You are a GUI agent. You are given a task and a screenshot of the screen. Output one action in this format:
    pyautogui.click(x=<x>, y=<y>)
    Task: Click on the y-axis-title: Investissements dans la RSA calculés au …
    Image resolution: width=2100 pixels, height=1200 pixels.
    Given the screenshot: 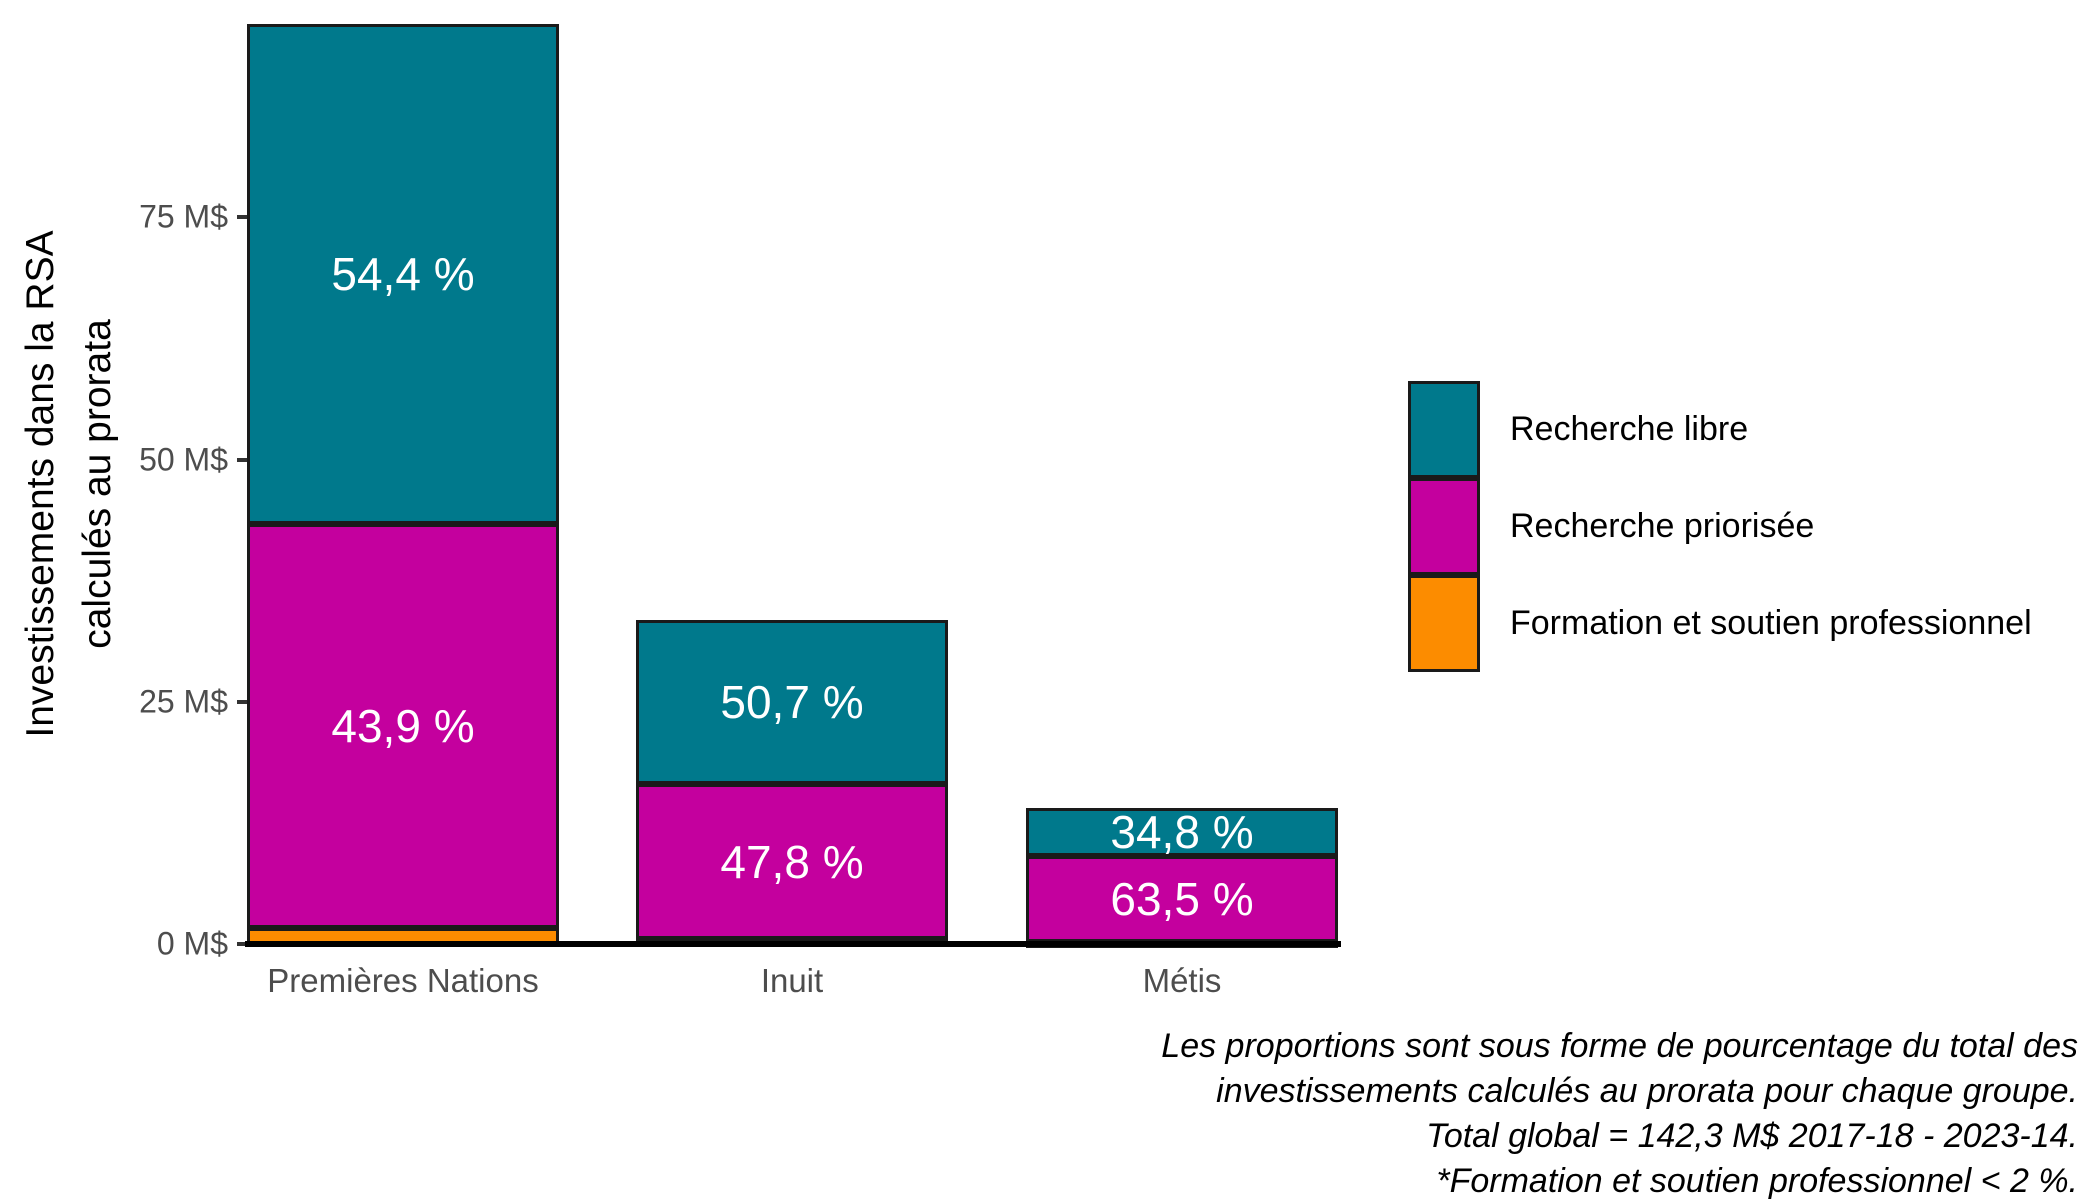 What is the action you would take?
    pyautogui.click(x=72, y=492)
    